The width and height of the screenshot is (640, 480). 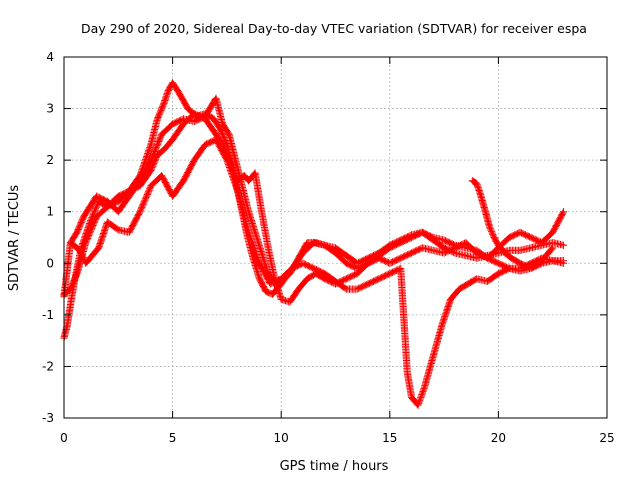 What do you see at coordinates (48, 418) in the screenshot?
I see `y-tick-label: -3` at bounding box center [48, 418].